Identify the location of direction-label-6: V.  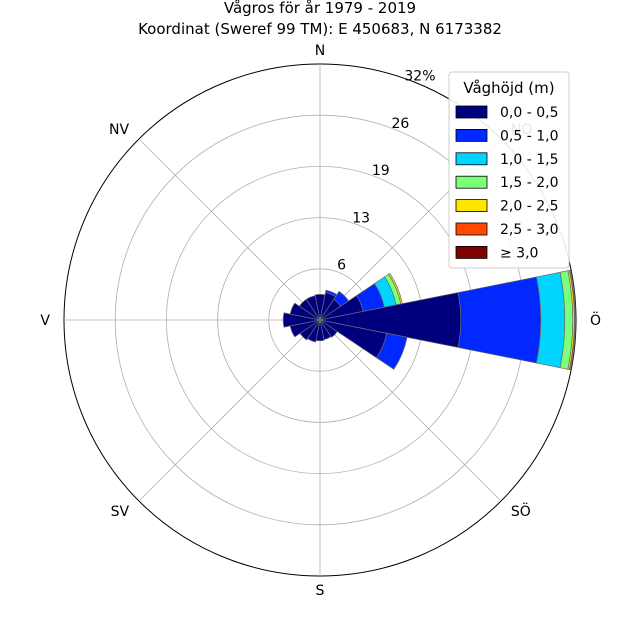
(45, 321).